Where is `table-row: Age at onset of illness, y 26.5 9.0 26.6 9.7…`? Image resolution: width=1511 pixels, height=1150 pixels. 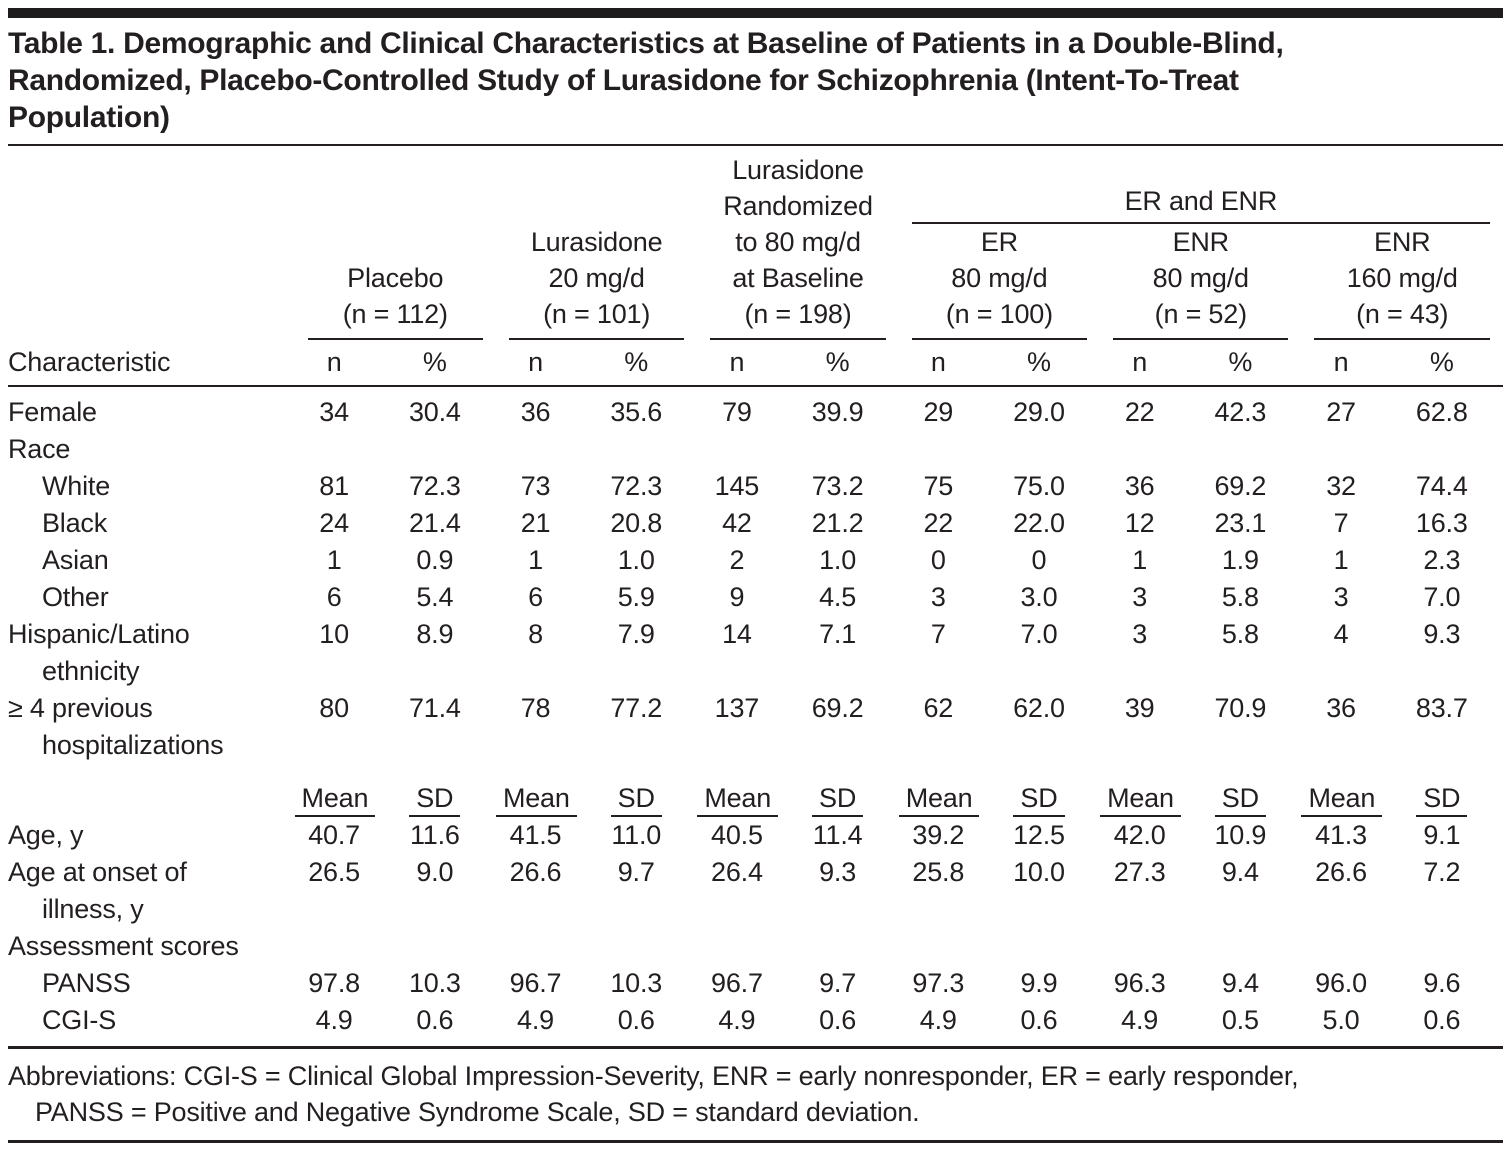 table-row: Age at onset of illness, y 26.5 9.0 26.6 9.7… is located at coordinates (755, 891).